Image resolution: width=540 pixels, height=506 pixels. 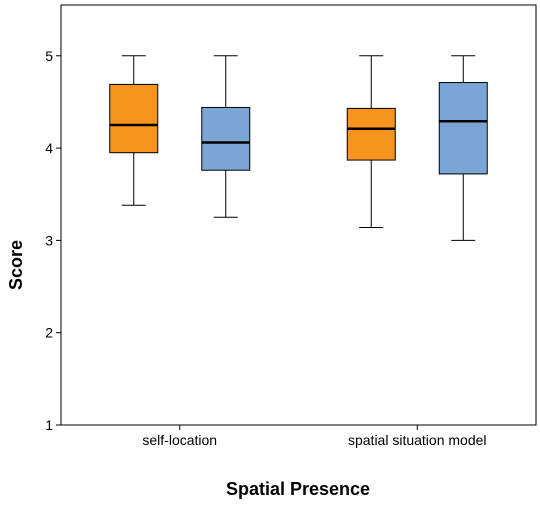 What do you see at coordinates (49, 56) in the screenshot?
I see `y-tick-label: 5` at bounding box center [49, 56].